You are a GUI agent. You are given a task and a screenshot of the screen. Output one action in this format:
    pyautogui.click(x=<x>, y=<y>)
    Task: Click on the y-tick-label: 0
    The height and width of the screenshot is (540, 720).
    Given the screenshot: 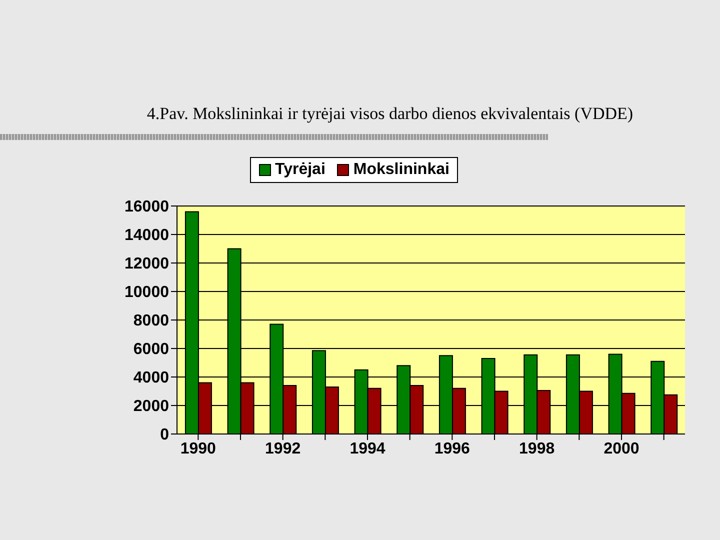 What is the action you would take?
    pyautogui.click(x=165, y=435)
    